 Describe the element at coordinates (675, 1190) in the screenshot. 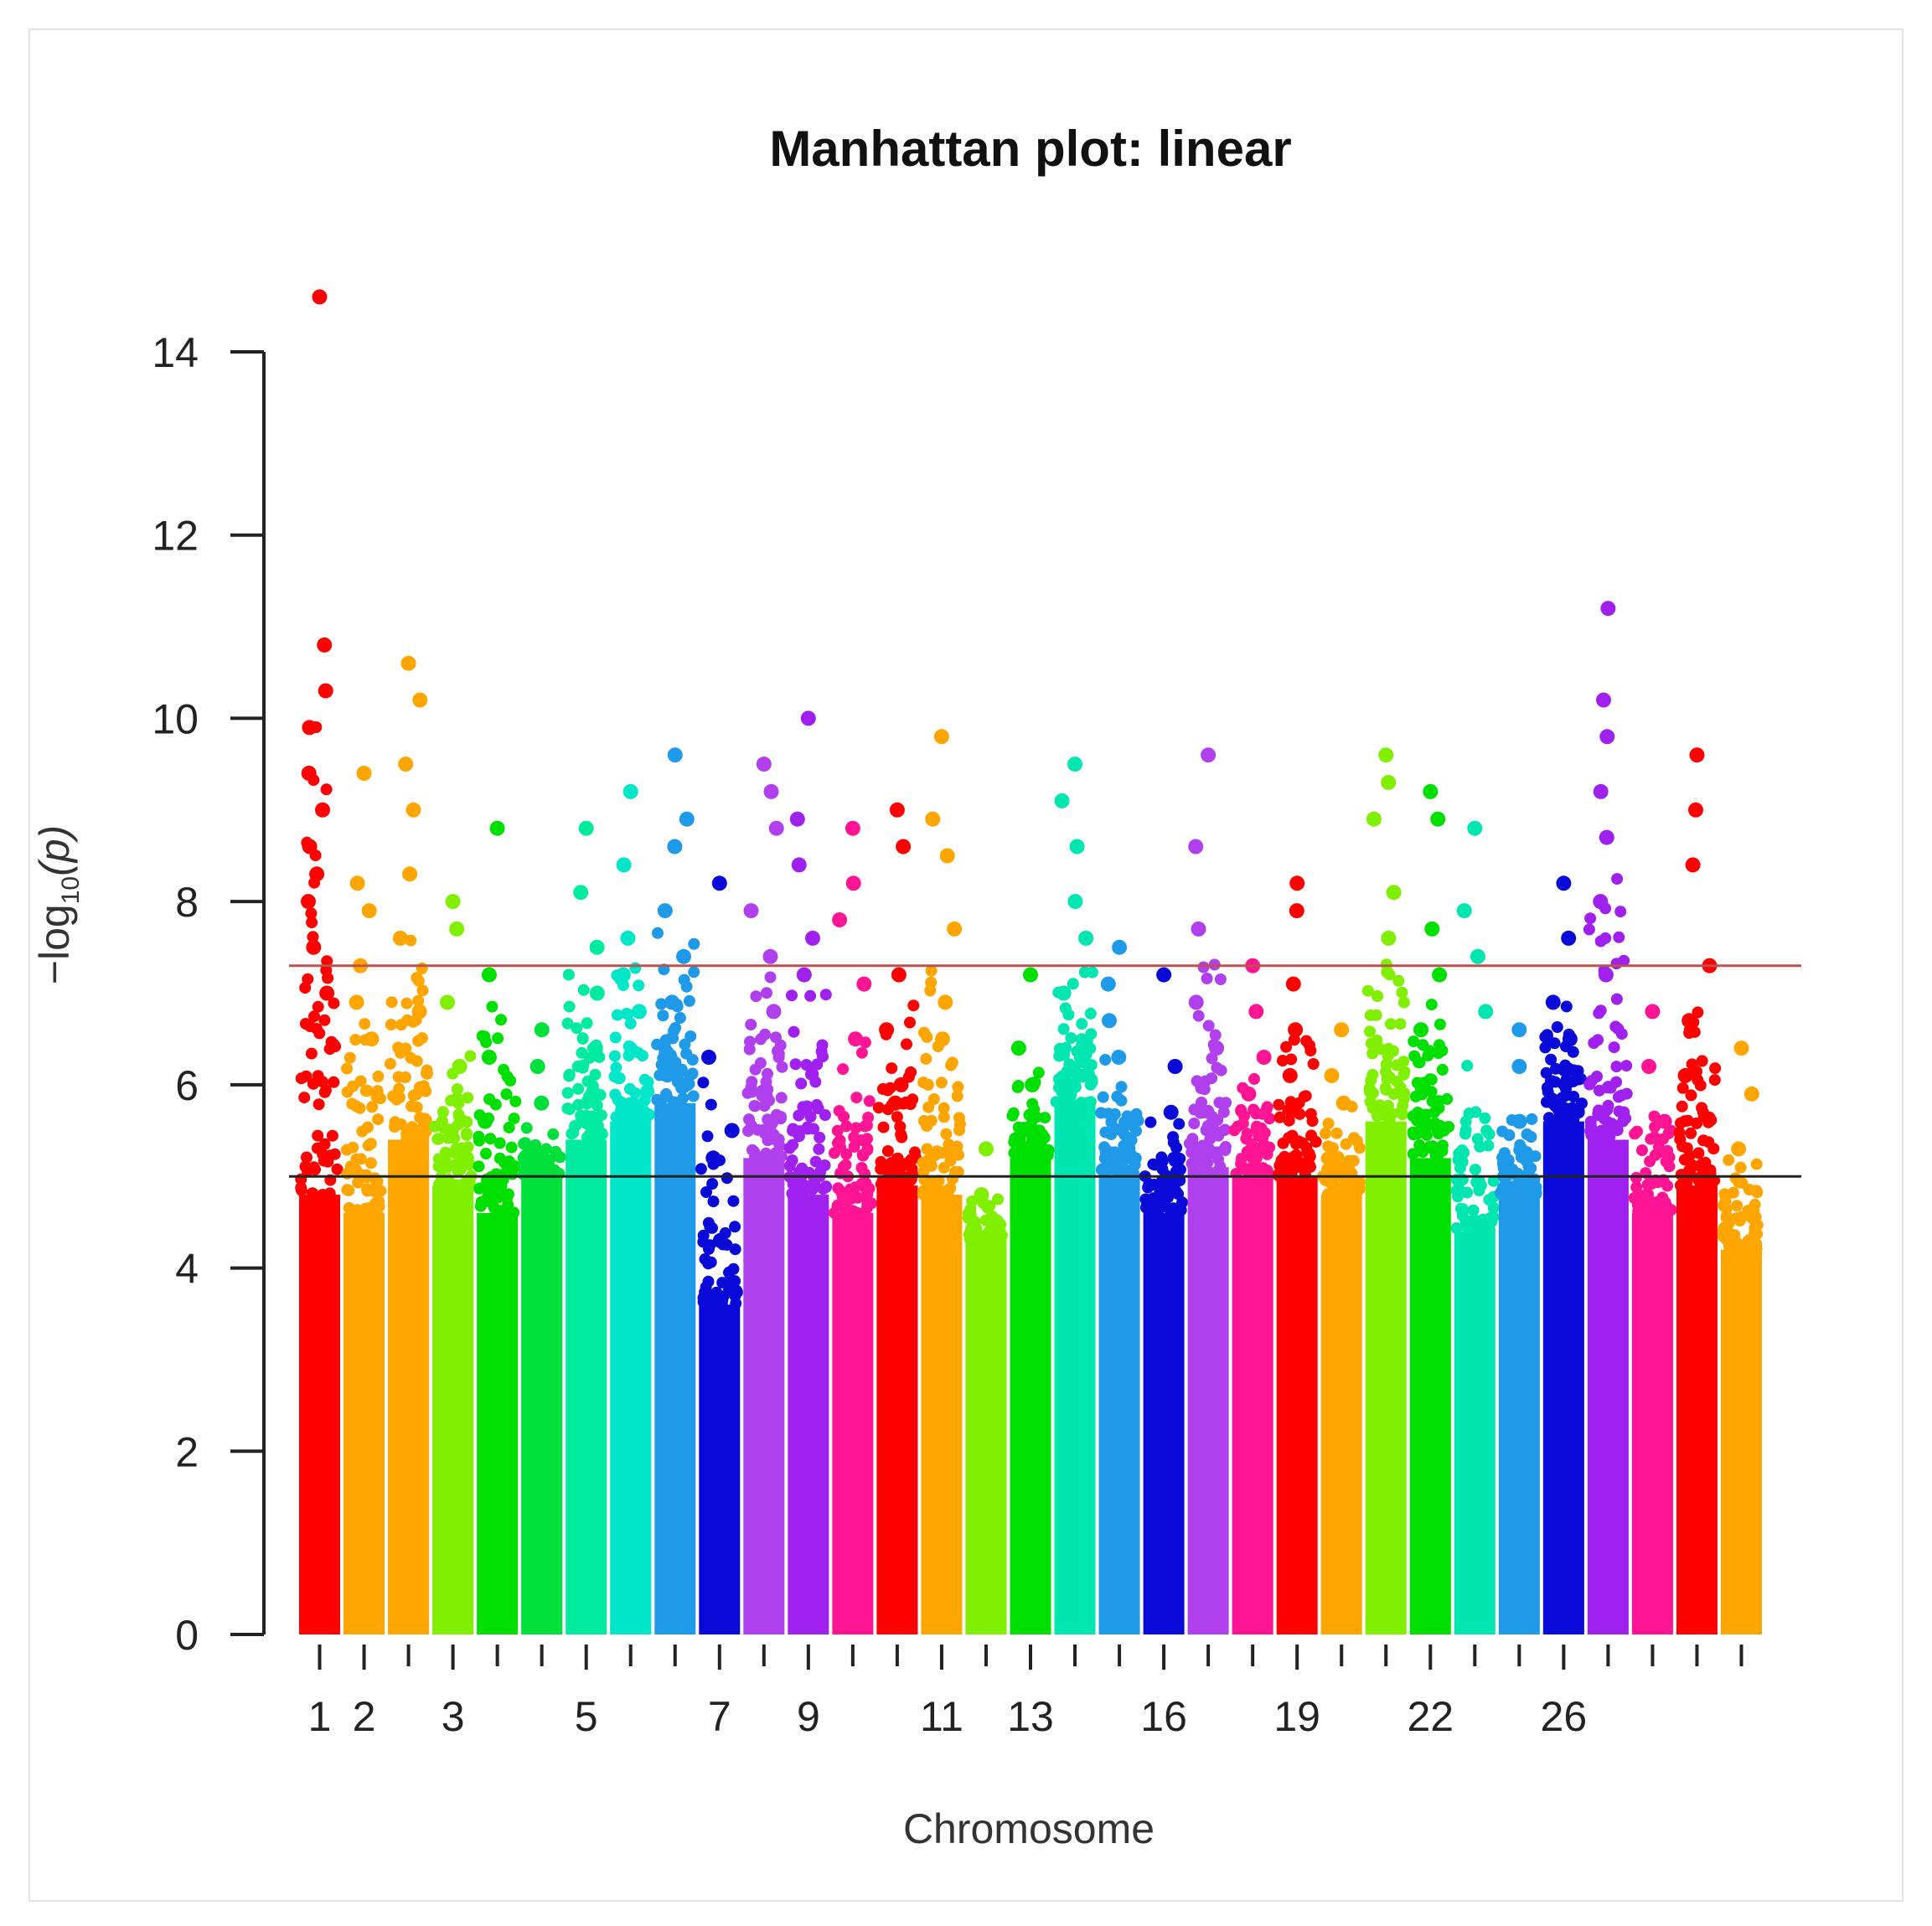

I see `chromosome-9-points` at that location.